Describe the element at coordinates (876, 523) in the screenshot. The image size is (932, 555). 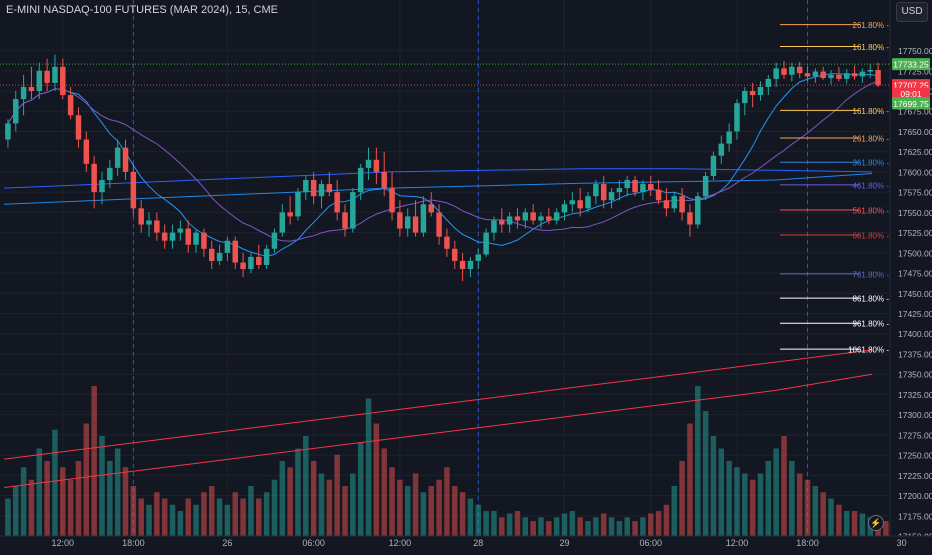
I see `lightning-icon: ⚡` at that location.